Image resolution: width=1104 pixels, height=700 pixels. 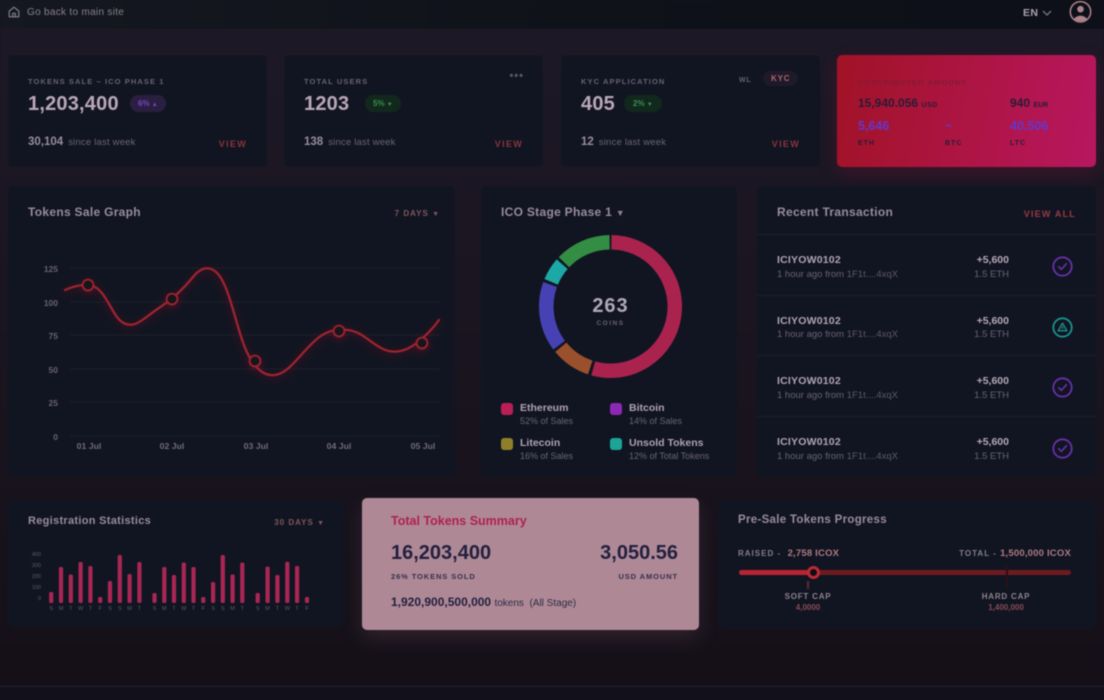 What do you see at coordinates (51, 269) in the screenshot?
I see `svg-text: 125` at bounding box center [51, 269].